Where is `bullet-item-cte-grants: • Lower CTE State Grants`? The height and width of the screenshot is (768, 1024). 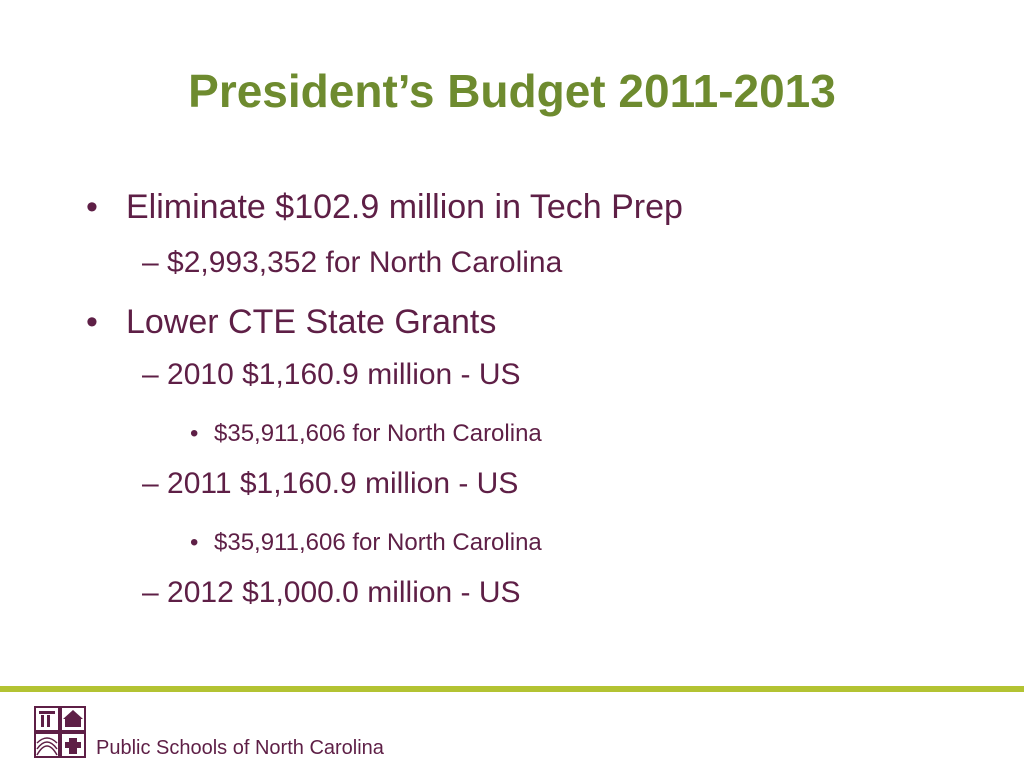 bullet-item-cte-grants: • Lower CTE State Grants is located at coordinates (291, 322).